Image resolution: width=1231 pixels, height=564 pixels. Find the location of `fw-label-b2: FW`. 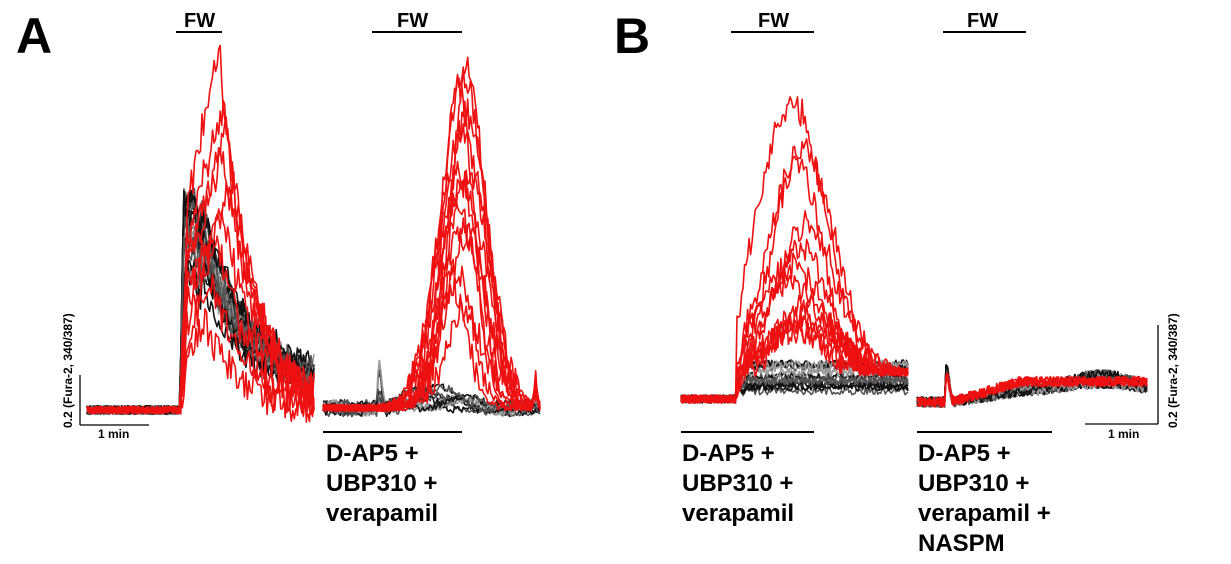

fw-label-b2: FW is located at coordinates (982, 21).